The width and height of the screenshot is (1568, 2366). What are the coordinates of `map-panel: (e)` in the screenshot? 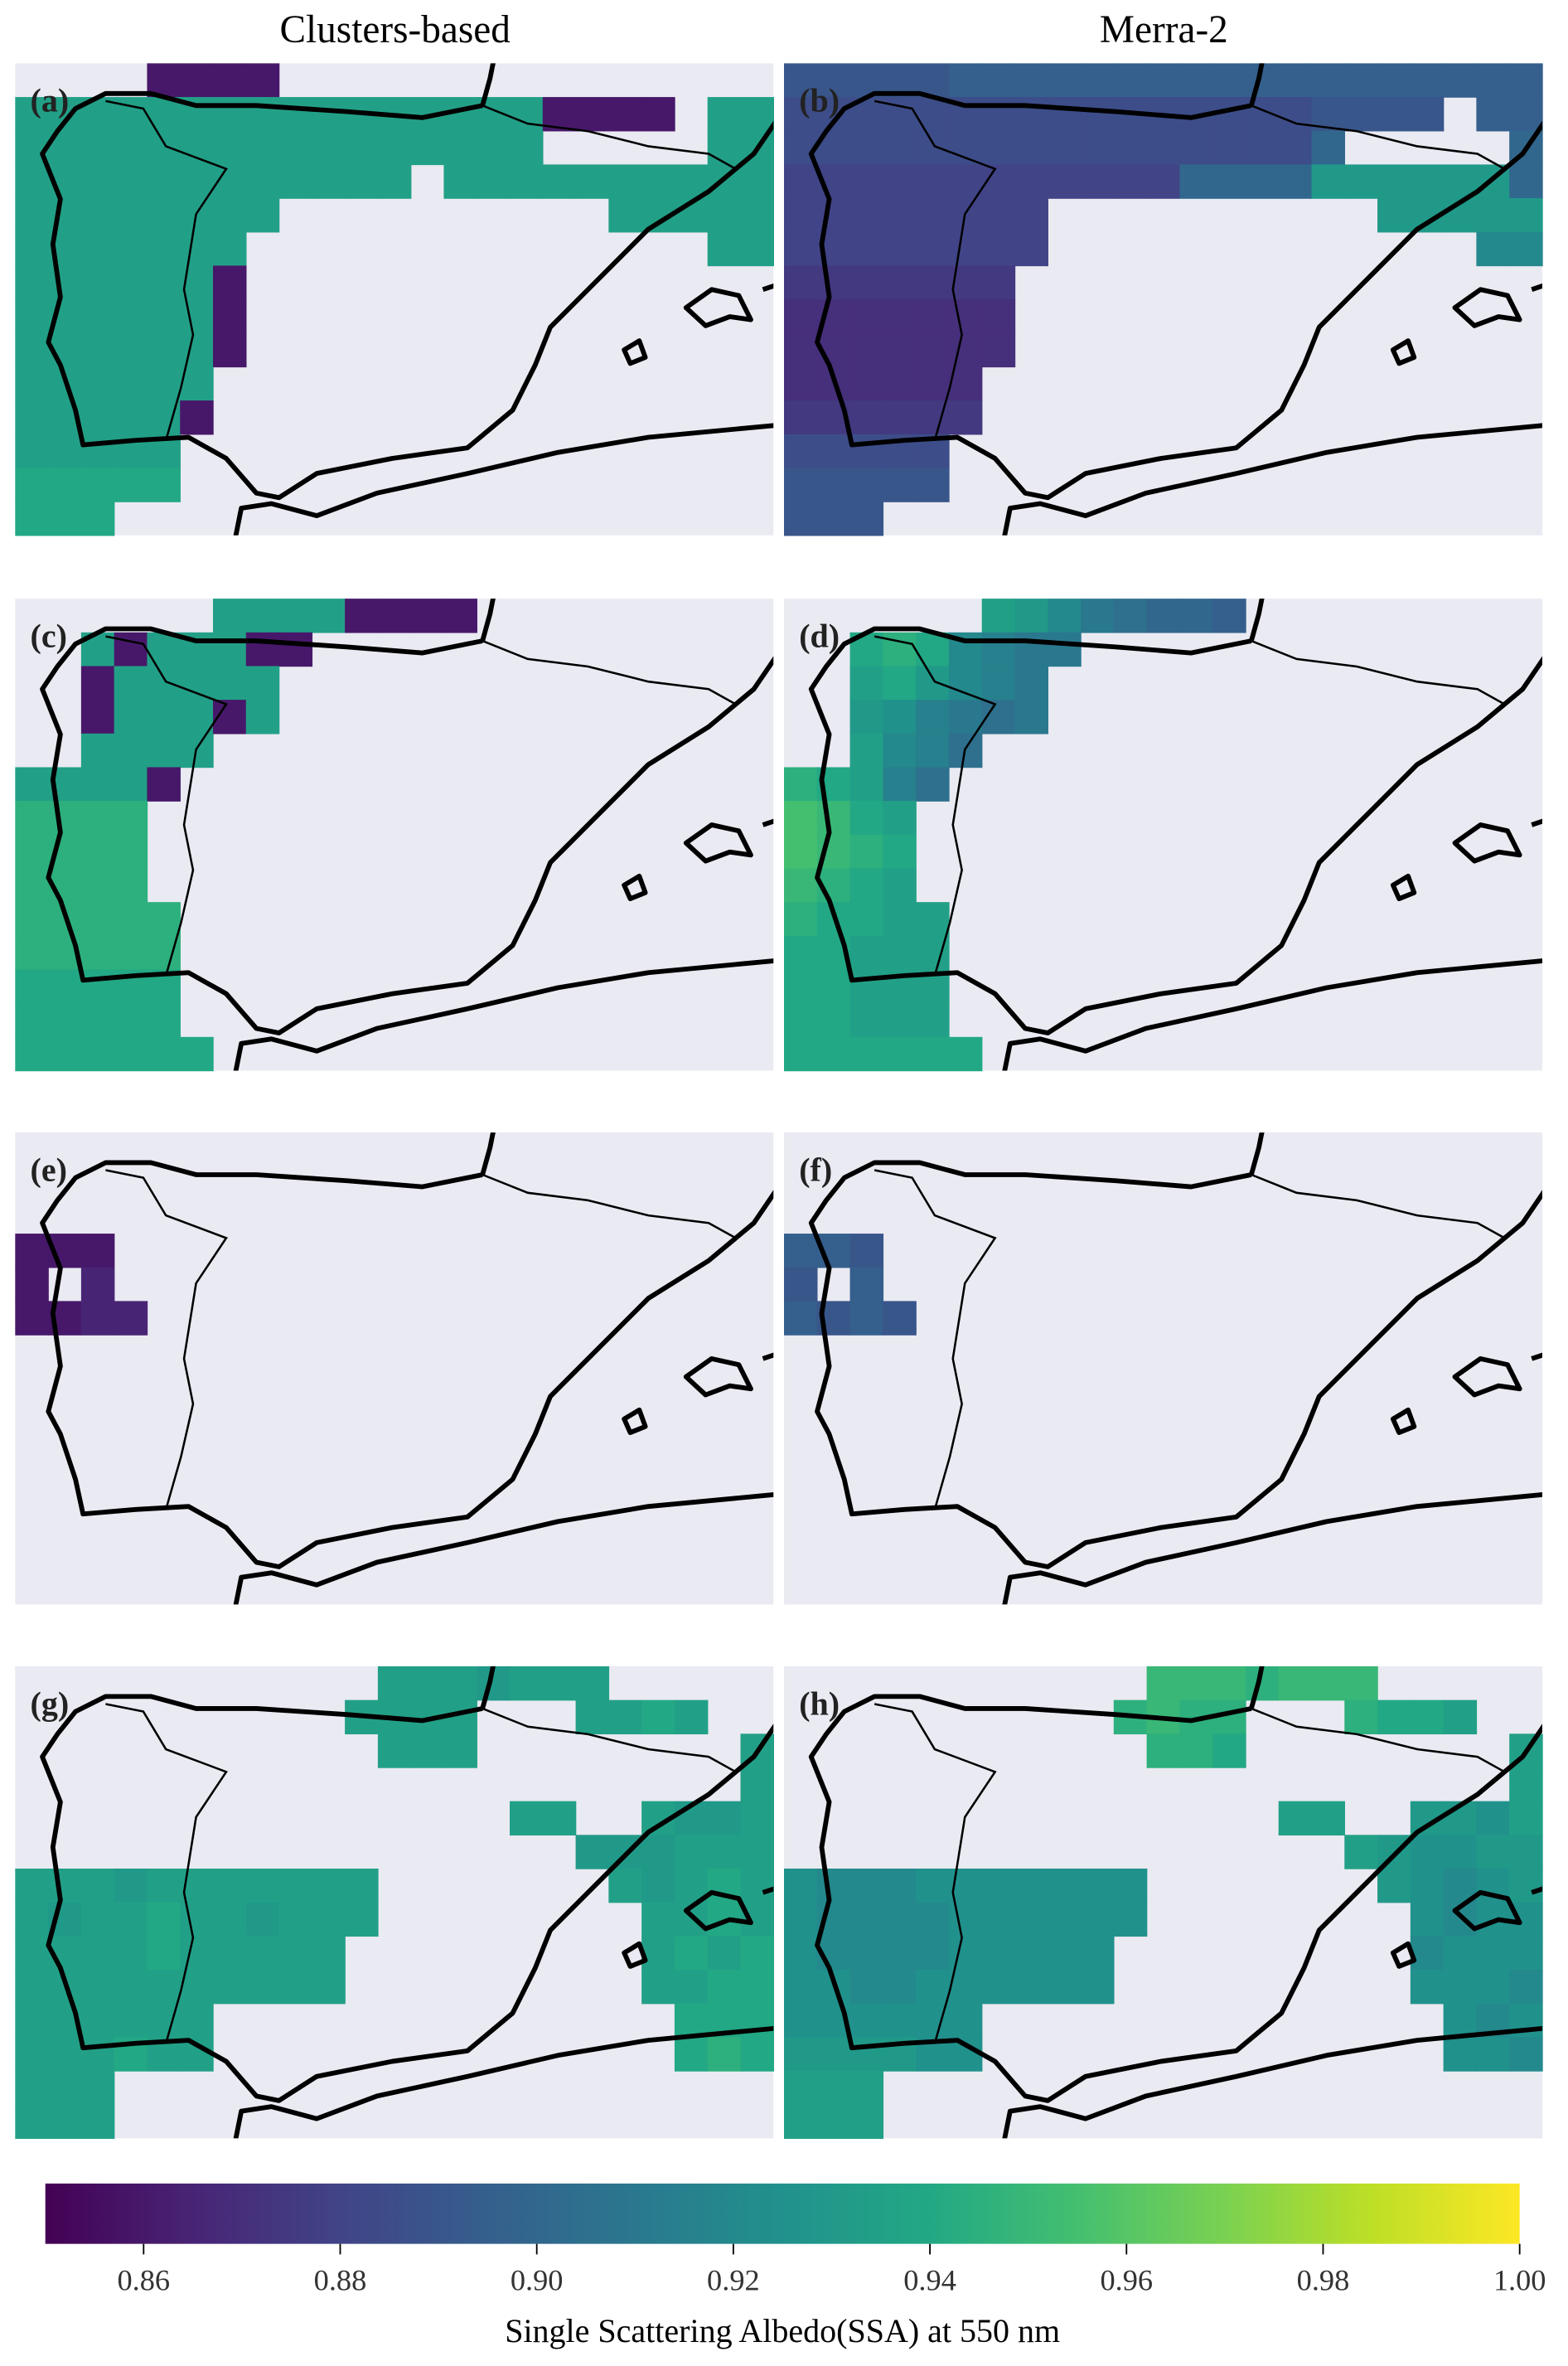 It's located at (396, 1369).